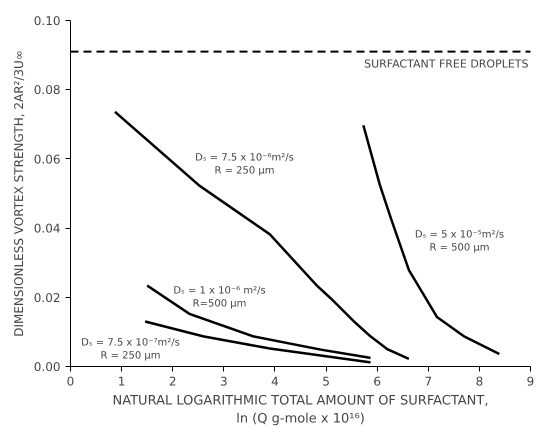 Image resolution: width=542 pixels, height=429 pixels. Describe the element at coordinates (446, 64) in the screenshot. I see `ref-line-label: SURFACTANT FREE DROPLETS` at that location.